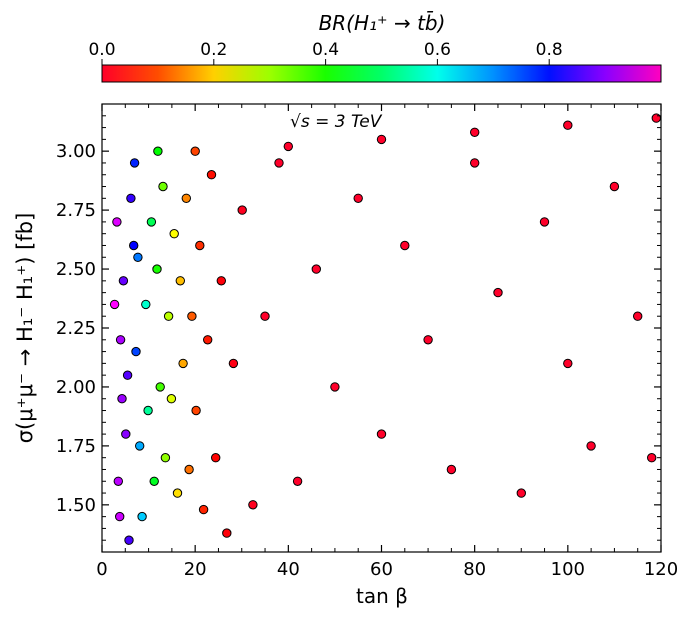 The height and width of the screenshot is (619, 693). What do you see at coordinates (437, 50) in the screenshot?
I see `colorbar-tick-label: 0.6` at bounding box center [437, 50].